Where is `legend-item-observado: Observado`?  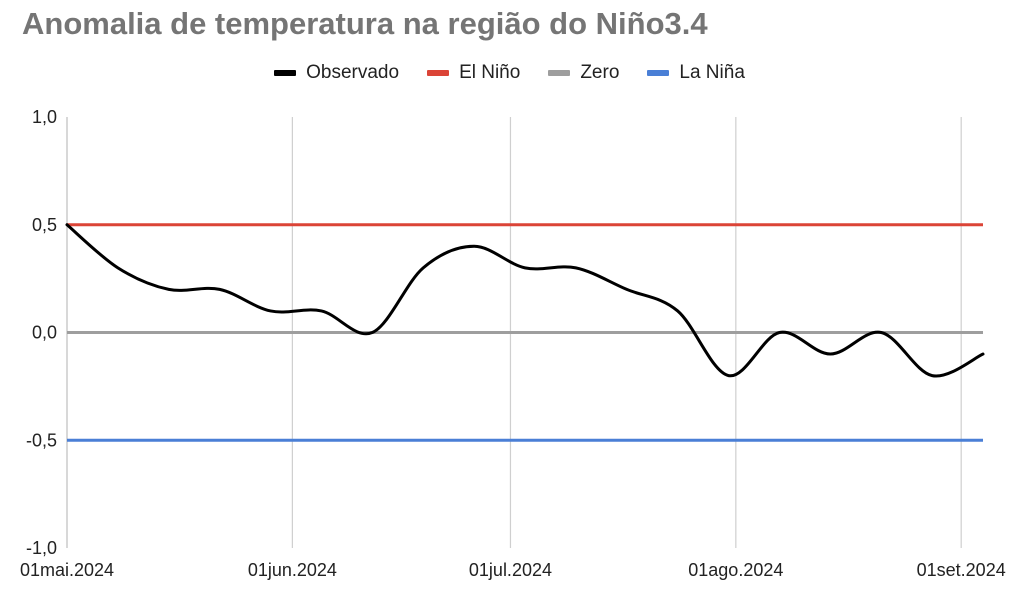 legend-item-observado: Observado is located at coordinates (336, 73).